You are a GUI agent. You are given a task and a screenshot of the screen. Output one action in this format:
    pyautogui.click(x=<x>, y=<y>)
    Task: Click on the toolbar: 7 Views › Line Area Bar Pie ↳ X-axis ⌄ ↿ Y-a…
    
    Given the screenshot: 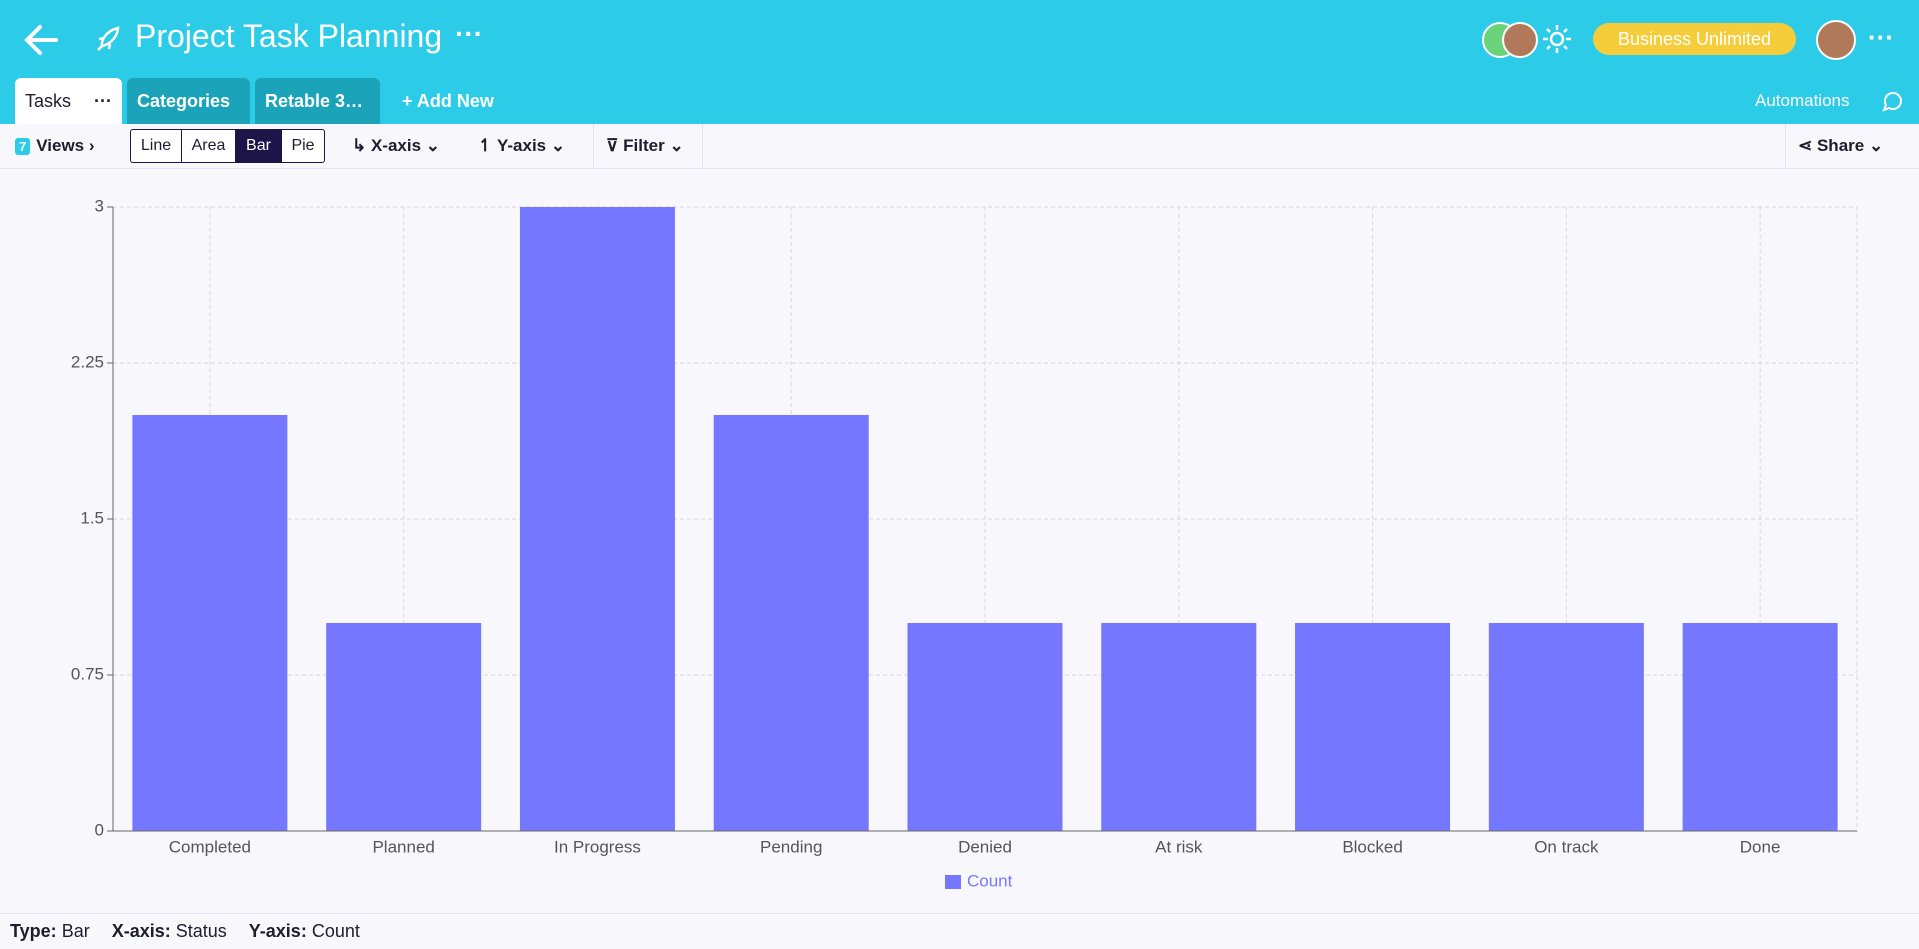 What is the action you would take?
    pyautogui.click(x=959, y=146)
    